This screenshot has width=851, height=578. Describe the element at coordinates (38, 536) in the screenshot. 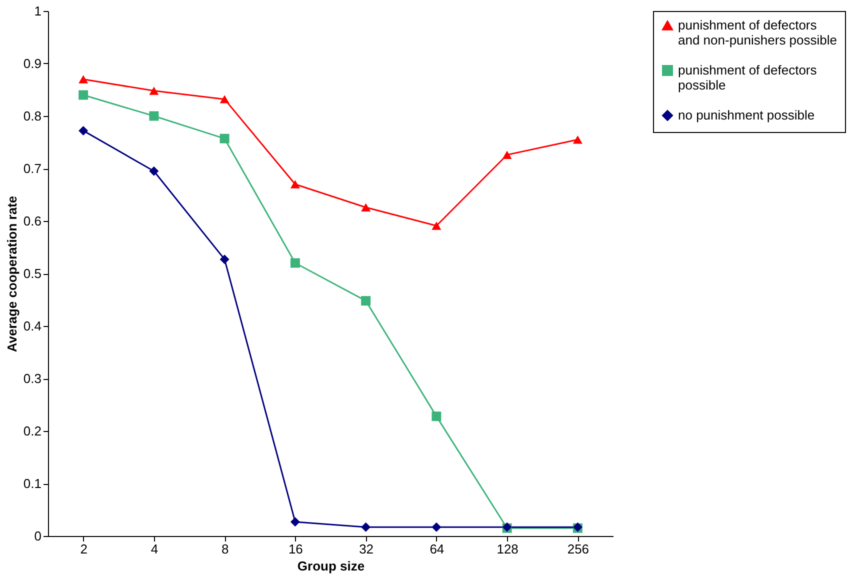

I see `y-tick-label: 0` at that location.